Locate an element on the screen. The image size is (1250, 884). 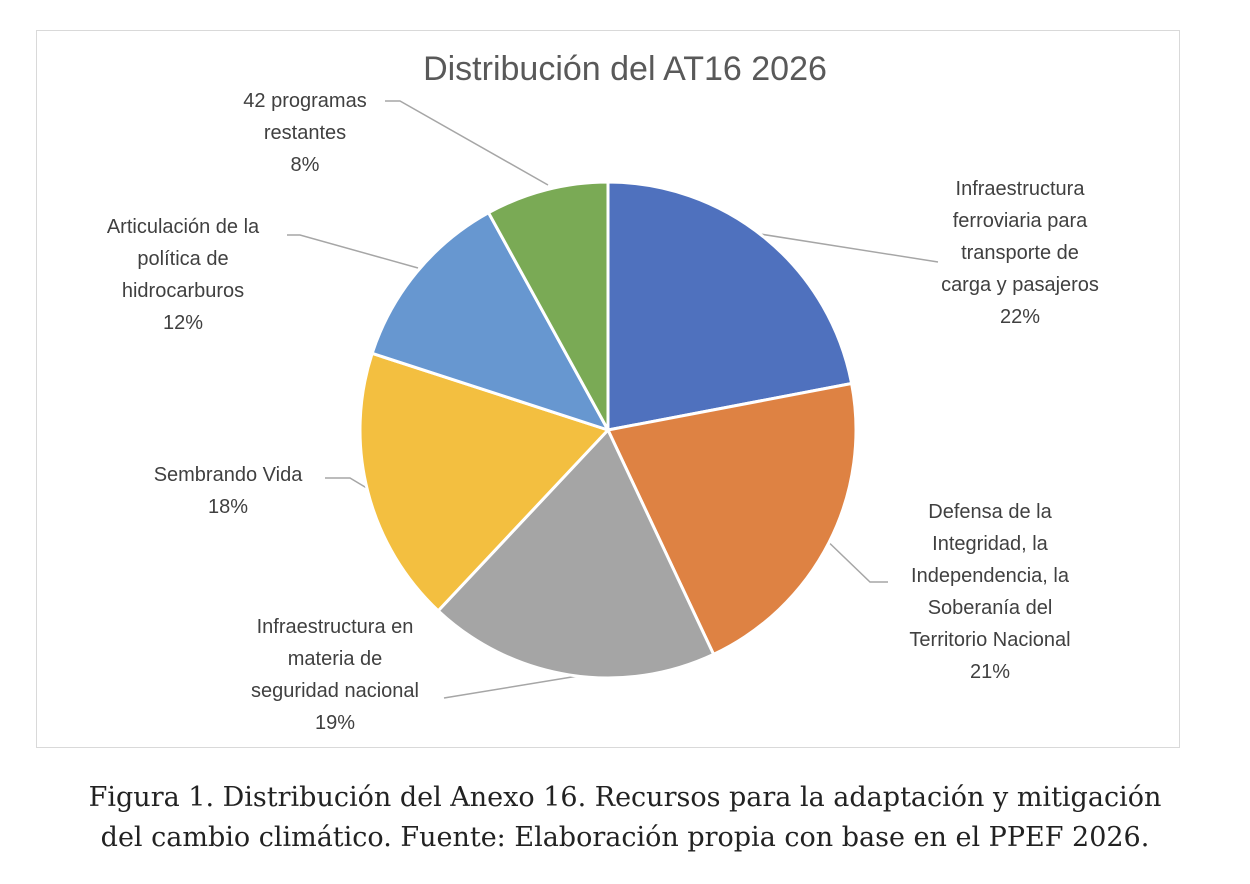
leader-line-ferroviaria is located at coordinates (849, 248).